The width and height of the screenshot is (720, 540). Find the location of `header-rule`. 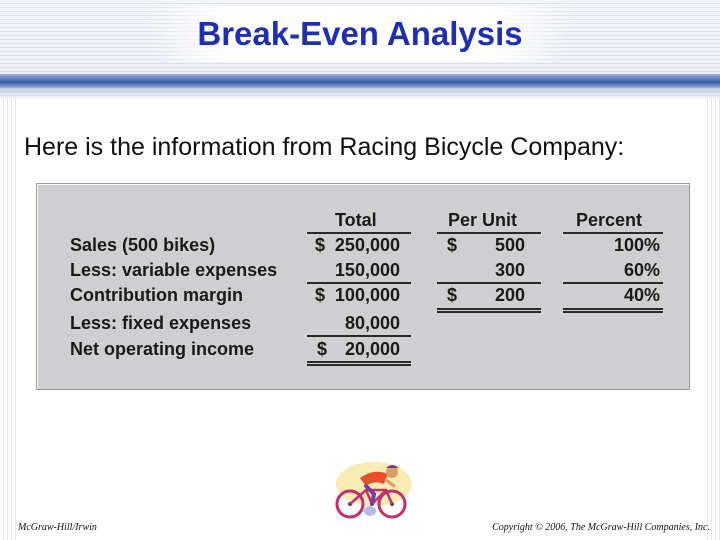

header-rule is located at coordinates (360, 81).